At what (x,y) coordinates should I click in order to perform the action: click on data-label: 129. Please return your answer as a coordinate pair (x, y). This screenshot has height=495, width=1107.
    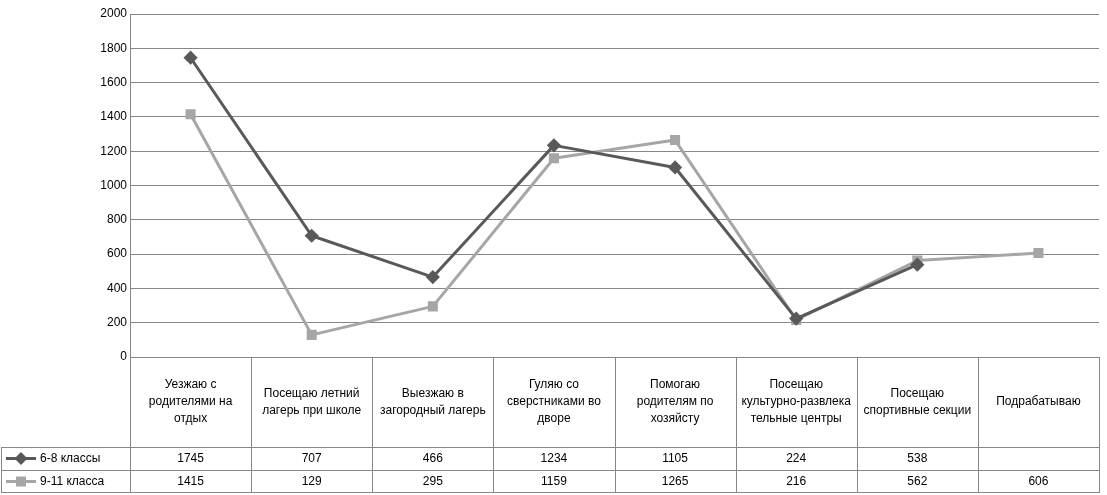
    Looking at the image, I should click on (312, 480).